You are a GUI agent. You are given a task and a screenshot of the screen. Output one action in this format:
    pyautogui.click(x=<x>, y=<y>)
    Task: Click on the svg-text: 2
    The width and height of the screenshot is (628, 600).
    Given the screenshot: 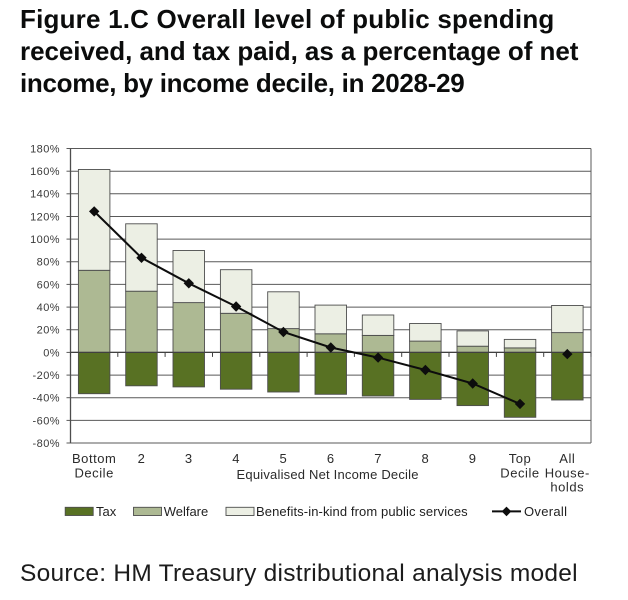 What is the action you would take?
    pyautogui.click(x=142, y=458)
    